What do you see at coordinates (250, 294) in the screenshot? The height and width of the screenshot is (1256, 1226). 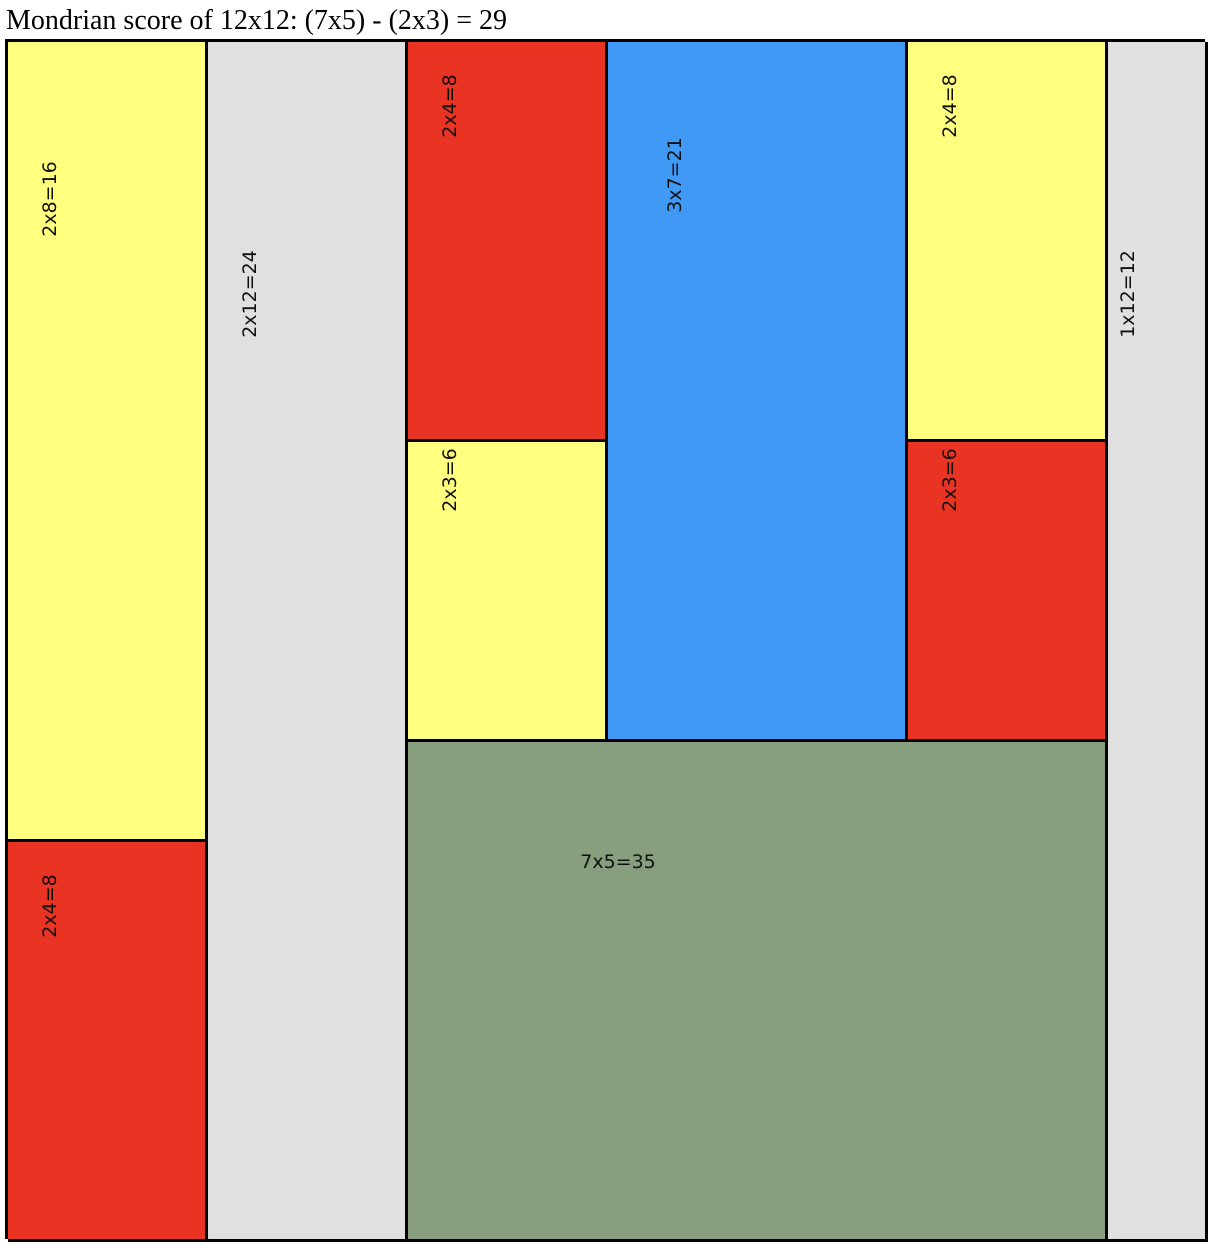 I see `rectangle-label: 2x12=24` at bounding box center [250, 294].